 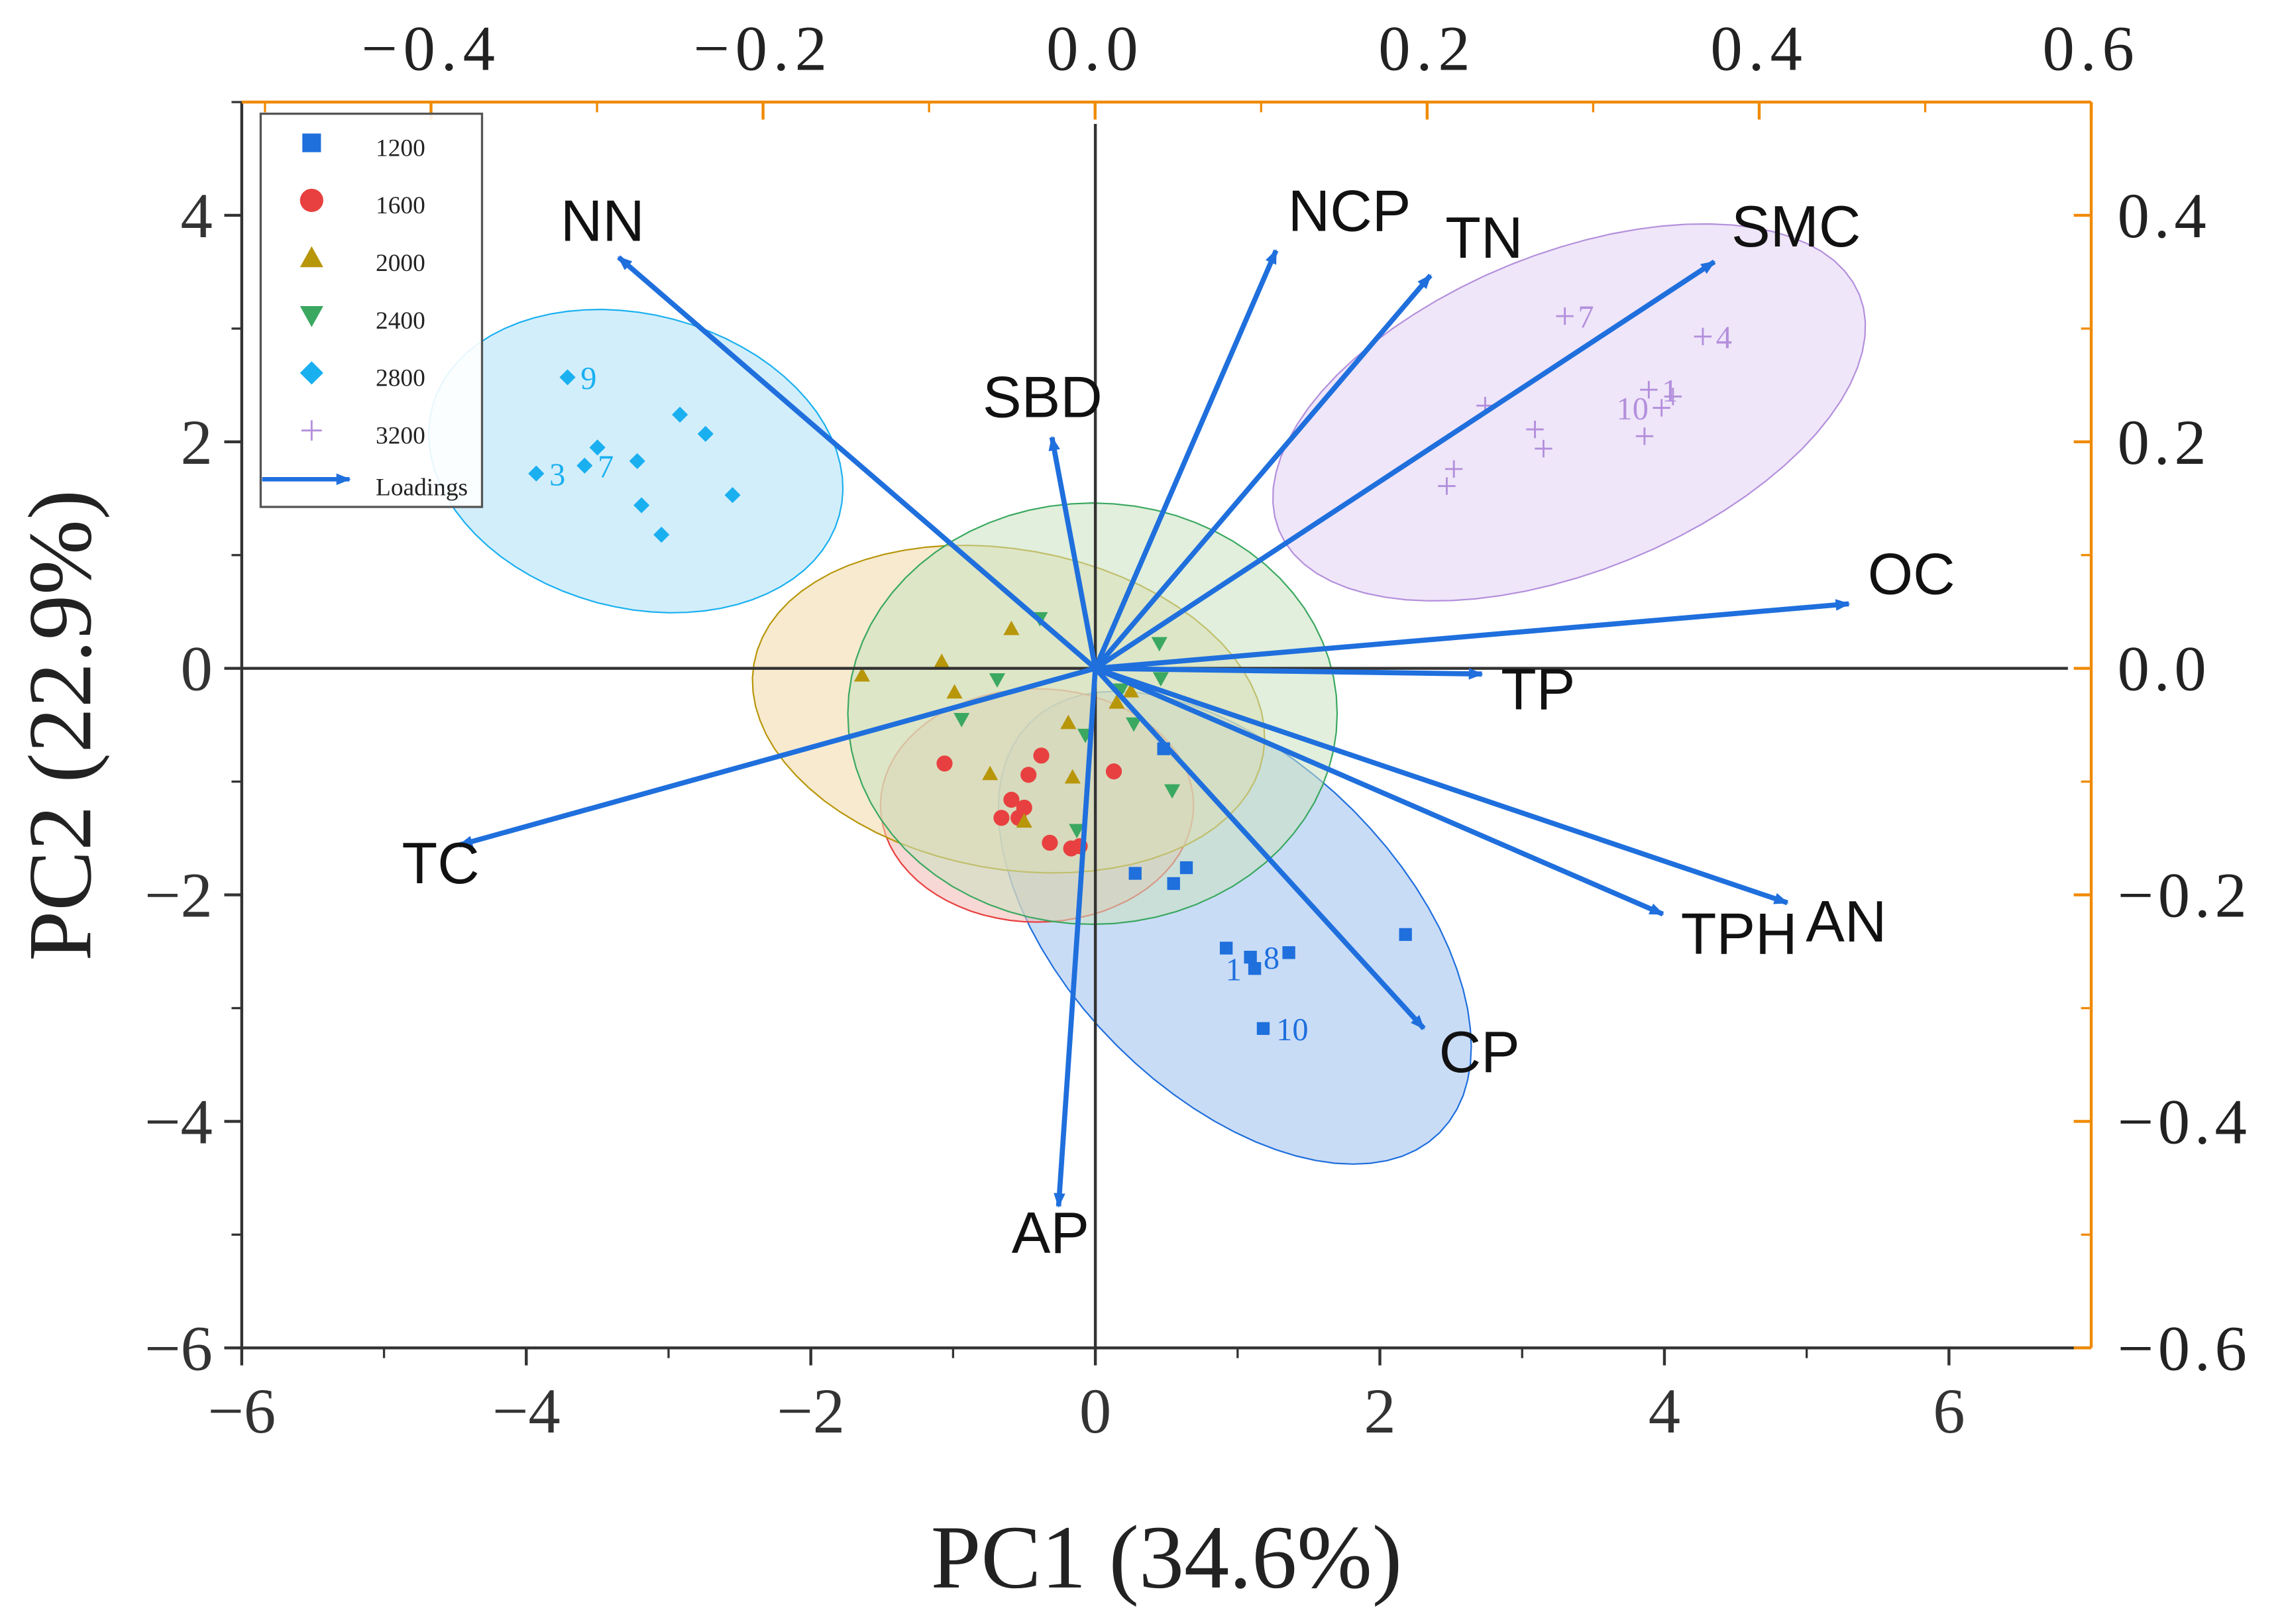 I want to click on legend-label-1600: 1600, so click(x=400, y=205).